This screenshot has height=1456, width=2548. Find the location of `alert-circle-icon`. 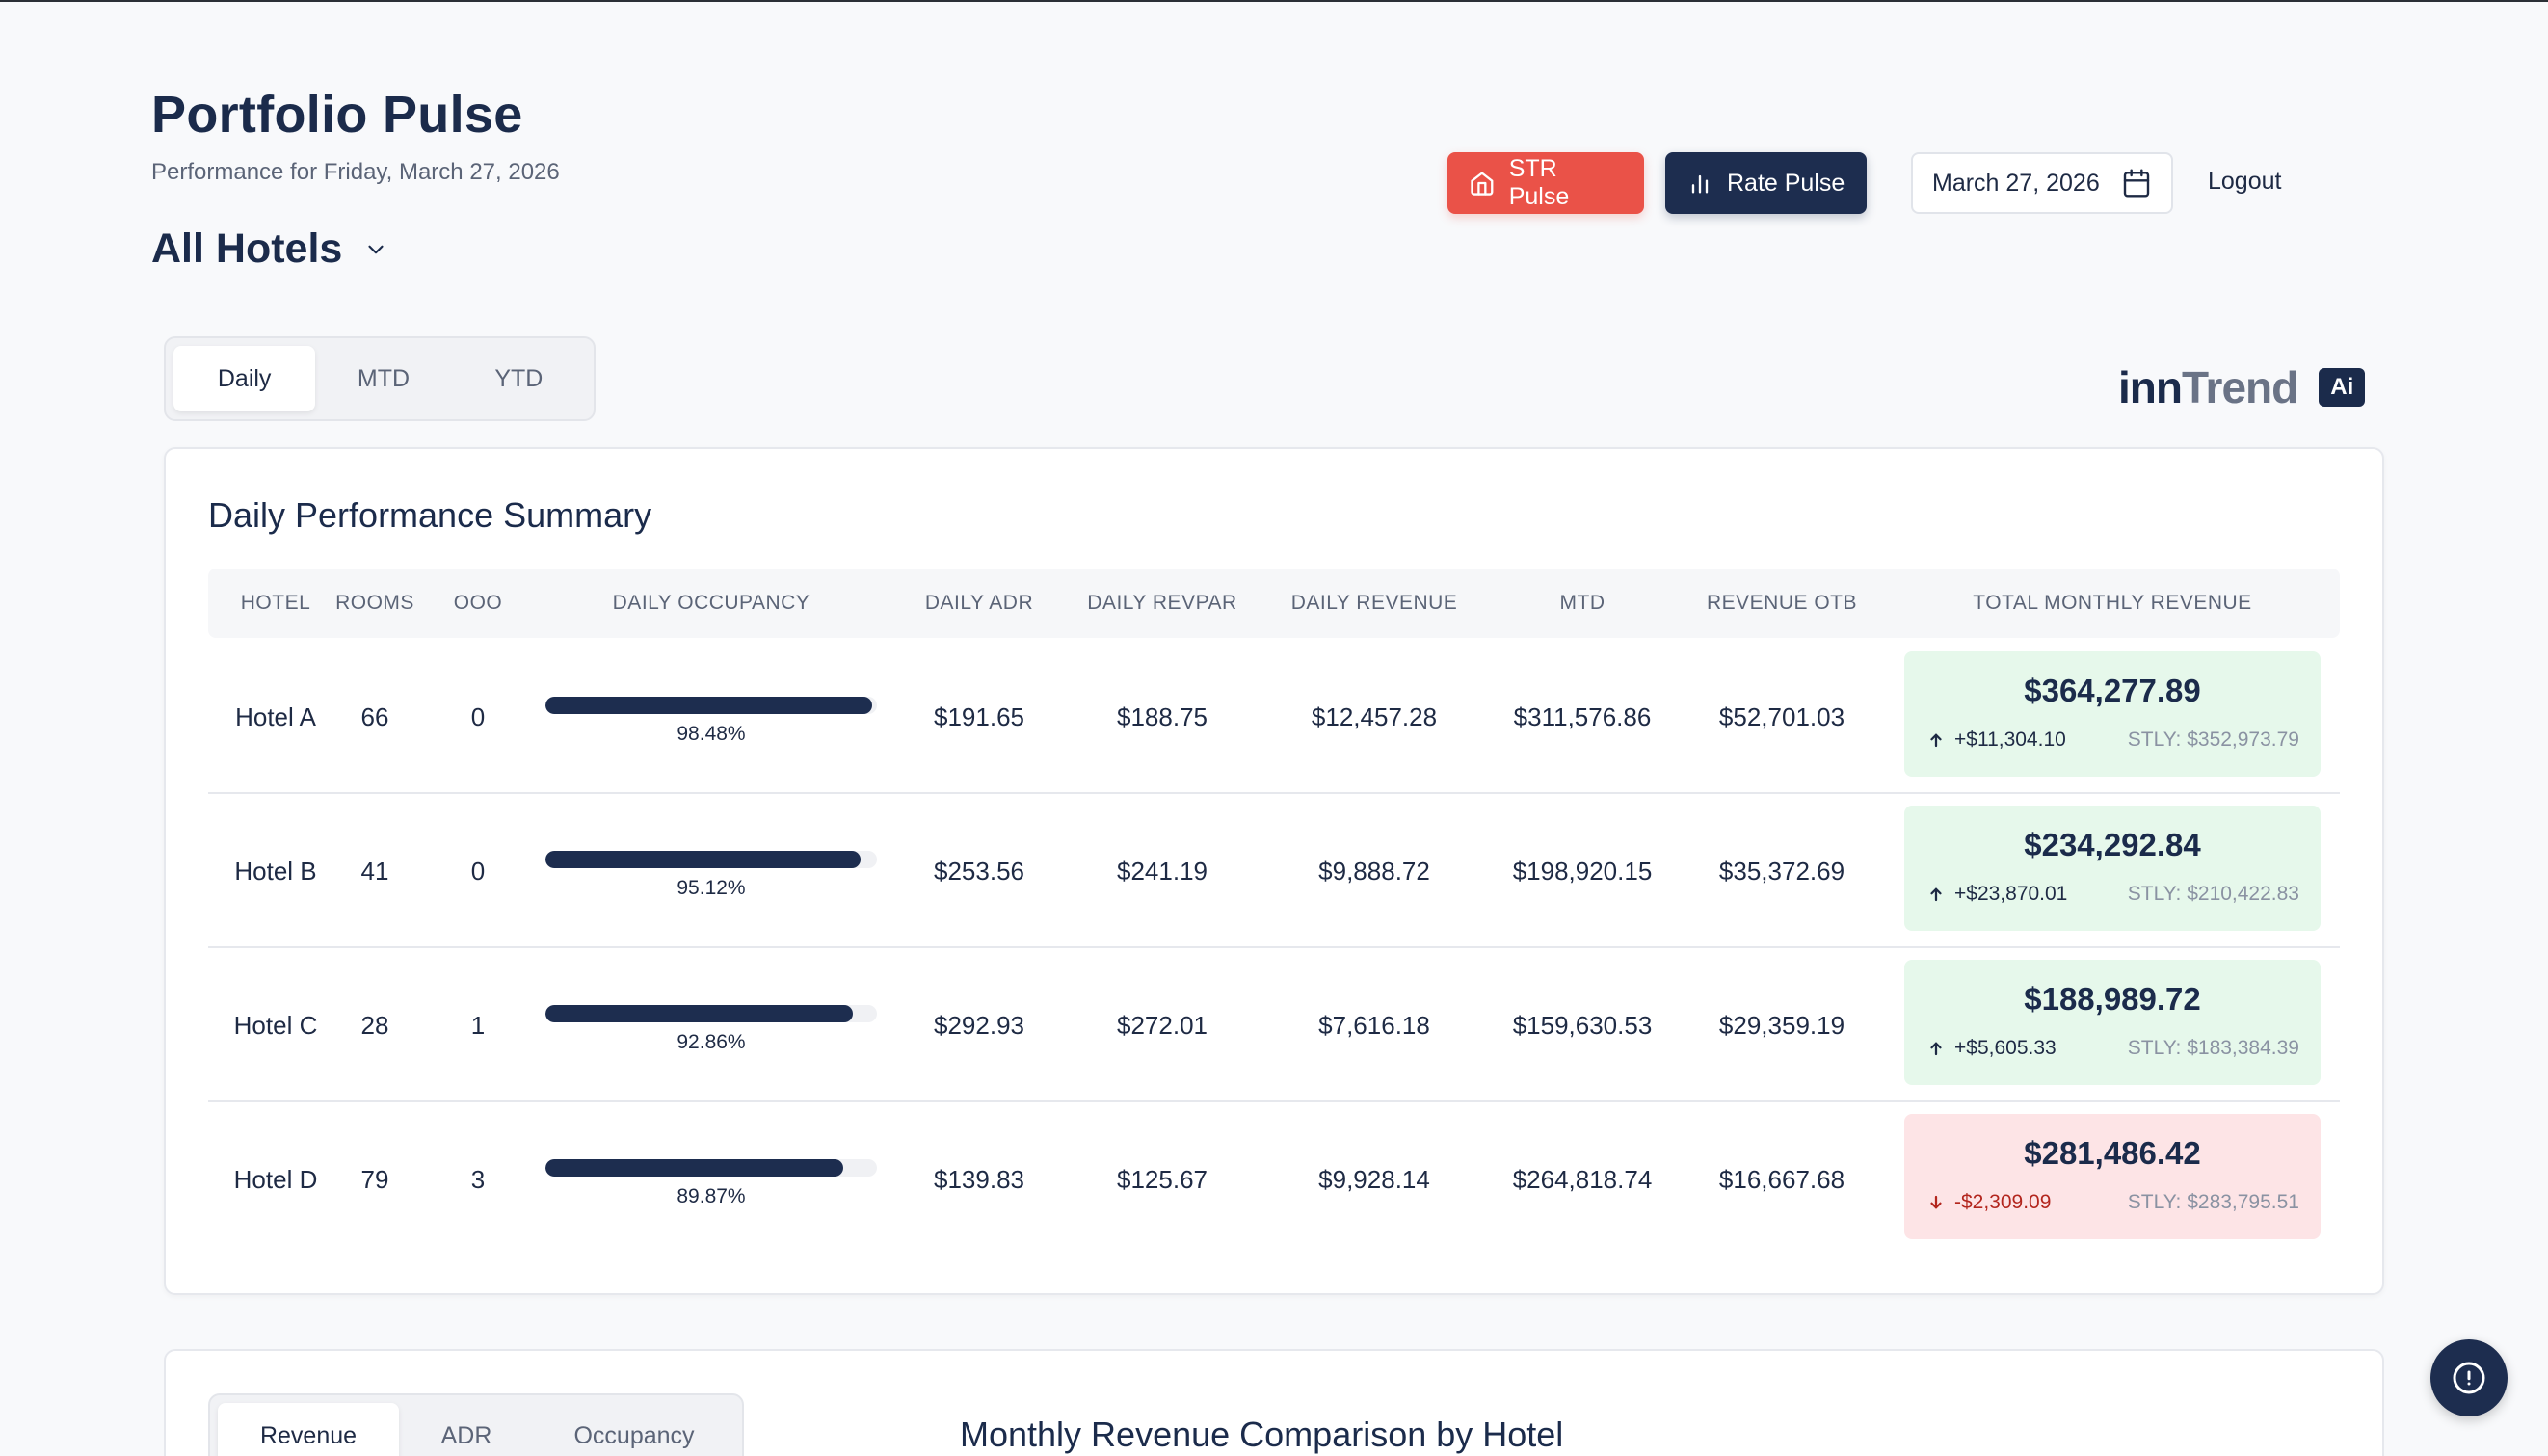

alert-circle-icon is located at coordinates (2469, 1378).